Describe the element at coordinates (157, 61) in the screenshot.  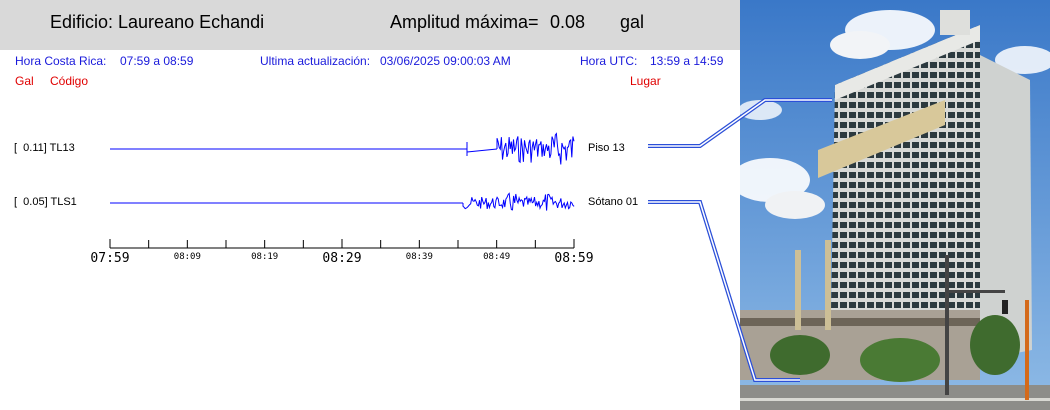
I see `cr-time-value: 07:59 a 08:59` at that location.